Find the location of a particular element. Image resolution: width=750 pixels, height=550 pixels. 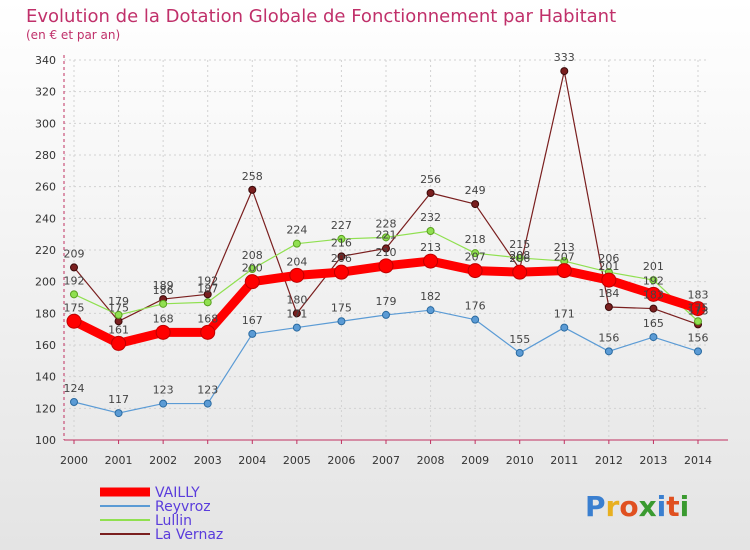

x-tick-label: 2001 is located at coordinates (119, 460).